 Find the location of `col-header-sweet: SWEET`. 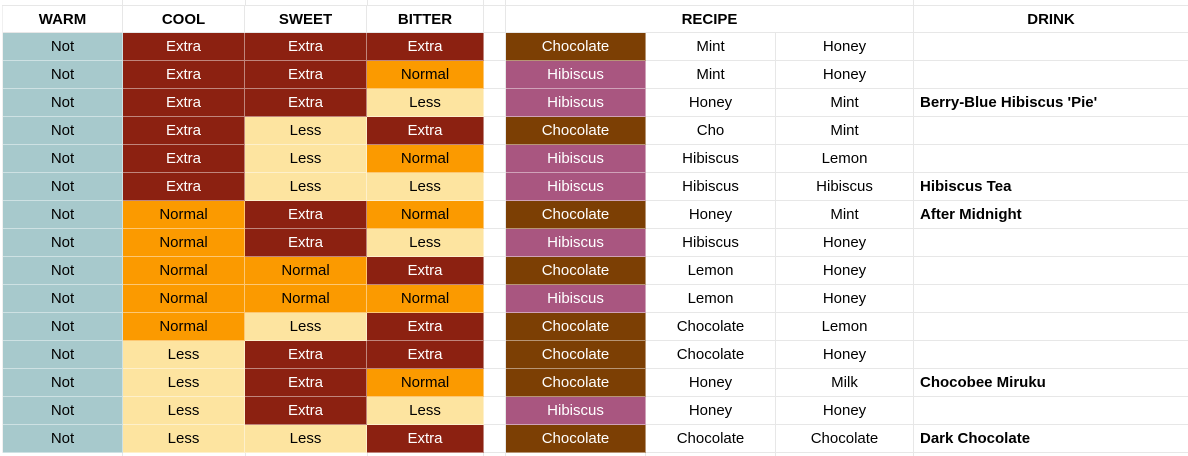

col-header-sweet: SWEET is located at coordinates (306, 19).